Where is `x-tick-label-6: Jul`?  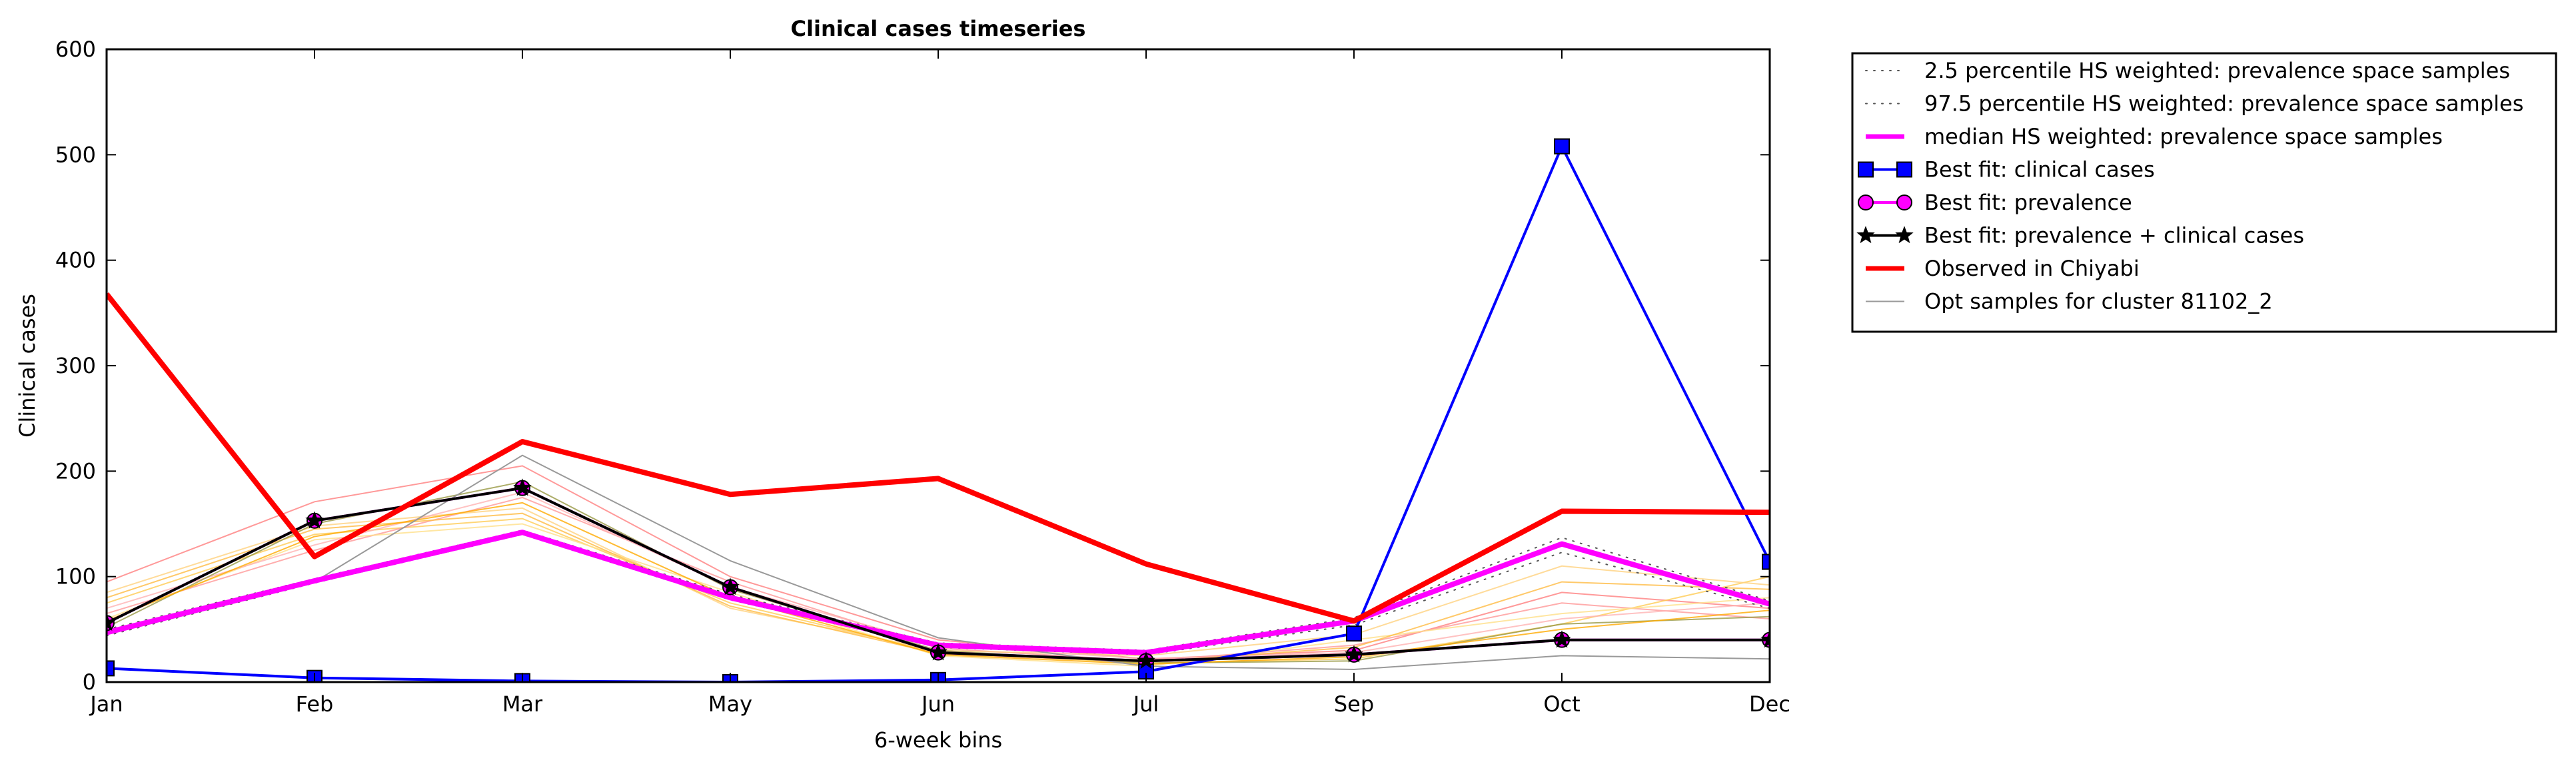 x-tick-label-6: Jul is located at coordinates (1145, 704).